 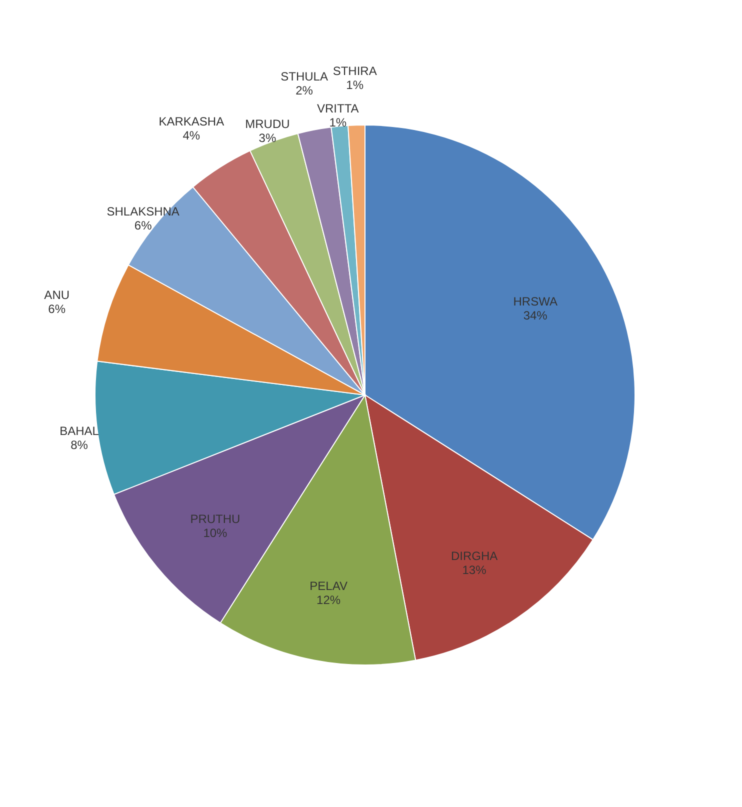 What do you see at coordinates (57, 295) in the screenshot?
I see `slice-label: ANU` at bounding box center [57, 295].